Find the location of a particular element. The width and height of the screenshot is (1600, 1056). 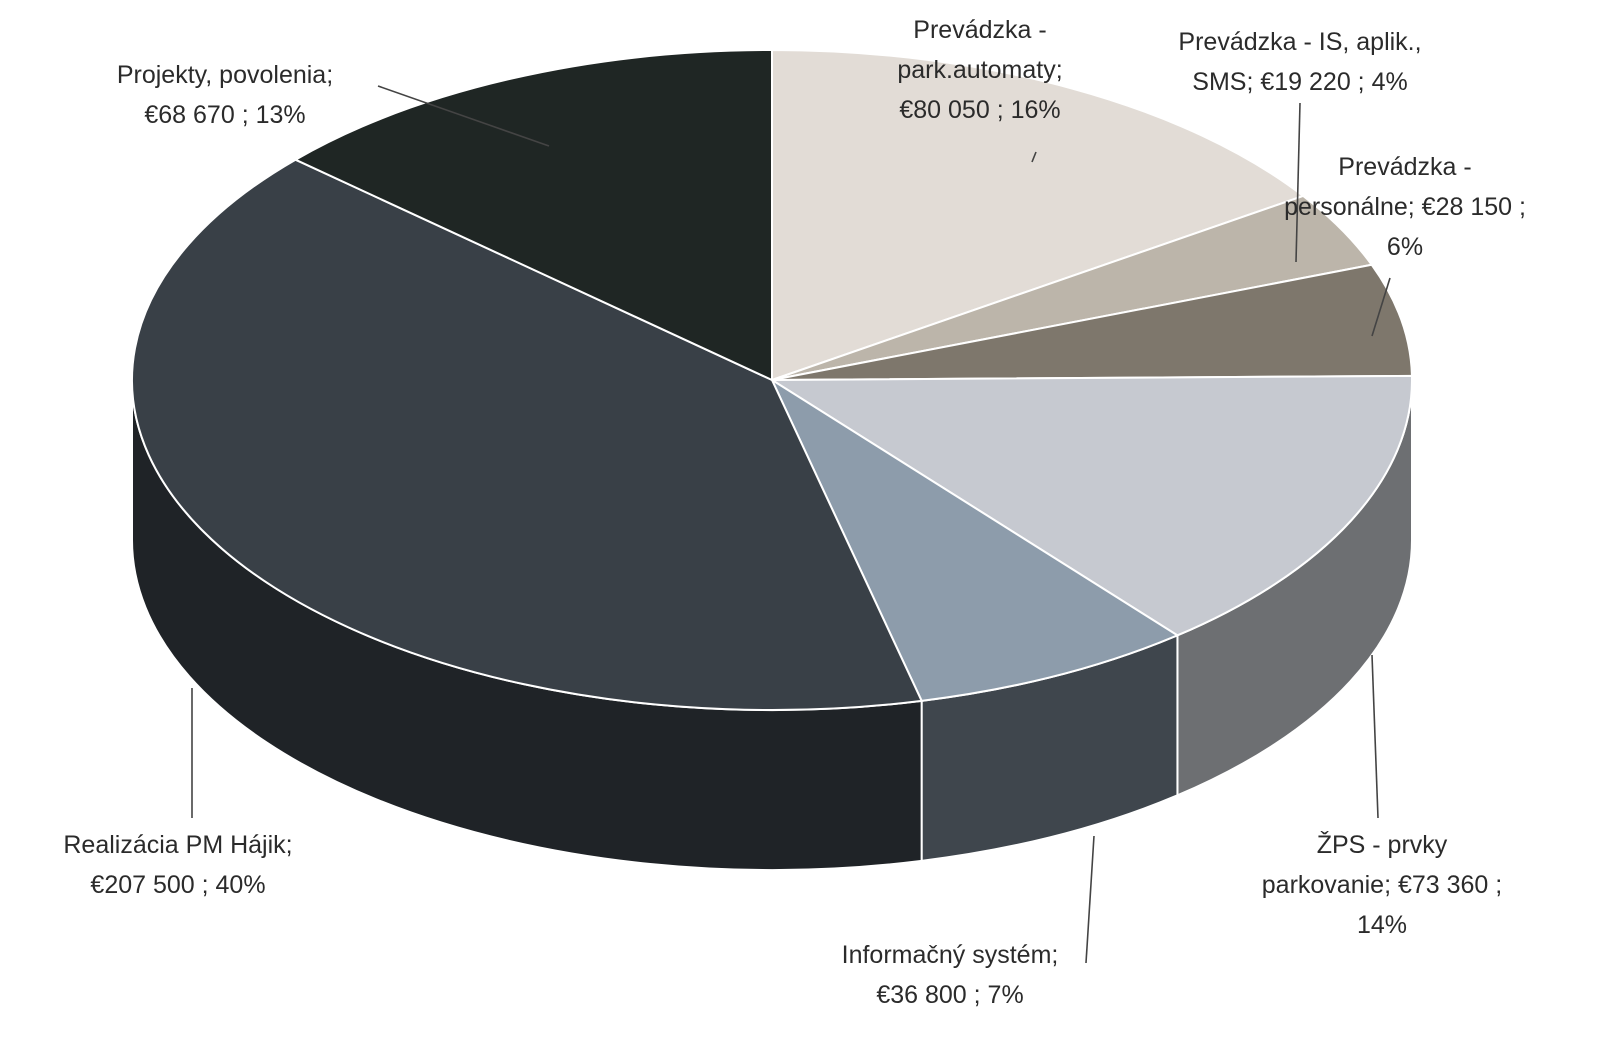

label-line: park.automaty; is located at coordinates (980, 70).